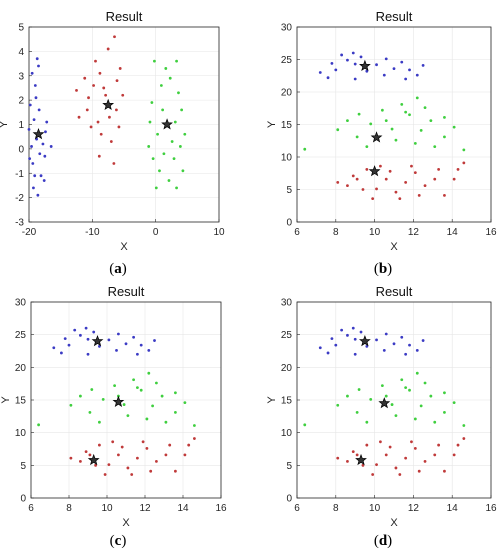  Describe the element at coordinates (21, 76) in the screenshot. I see `y-tick-label: 3` at that location.